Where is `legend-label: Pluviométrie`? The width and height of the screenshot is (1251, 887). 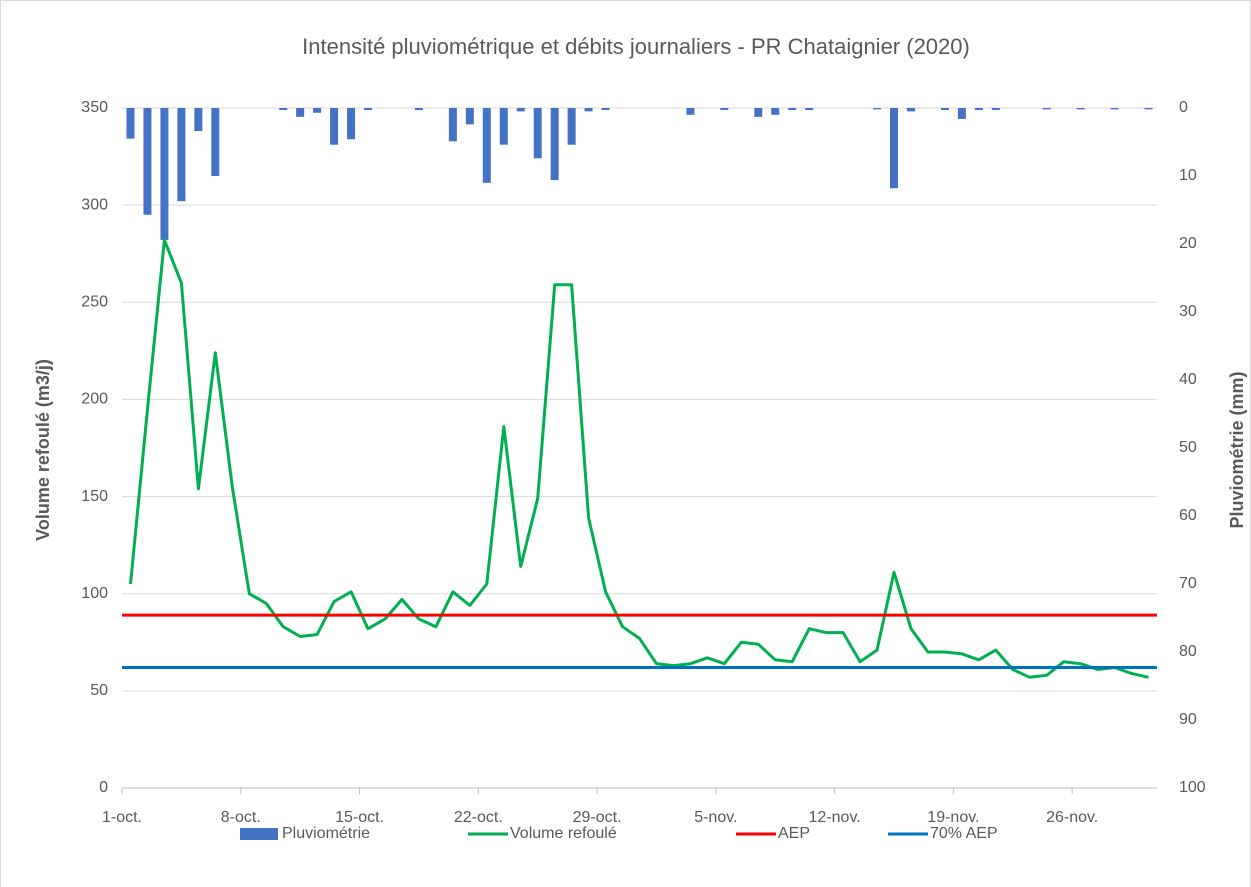
legend-label: Pluviométrie is located at coordinates (326, 833).